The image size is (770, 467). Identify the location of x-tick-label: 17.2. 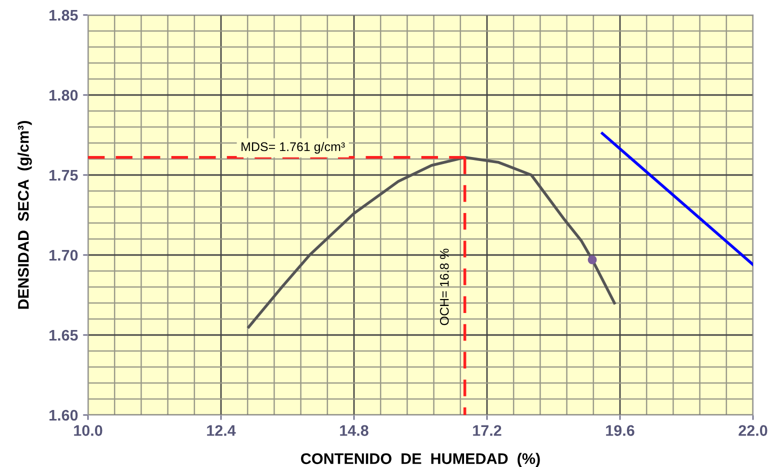
(487, 430).